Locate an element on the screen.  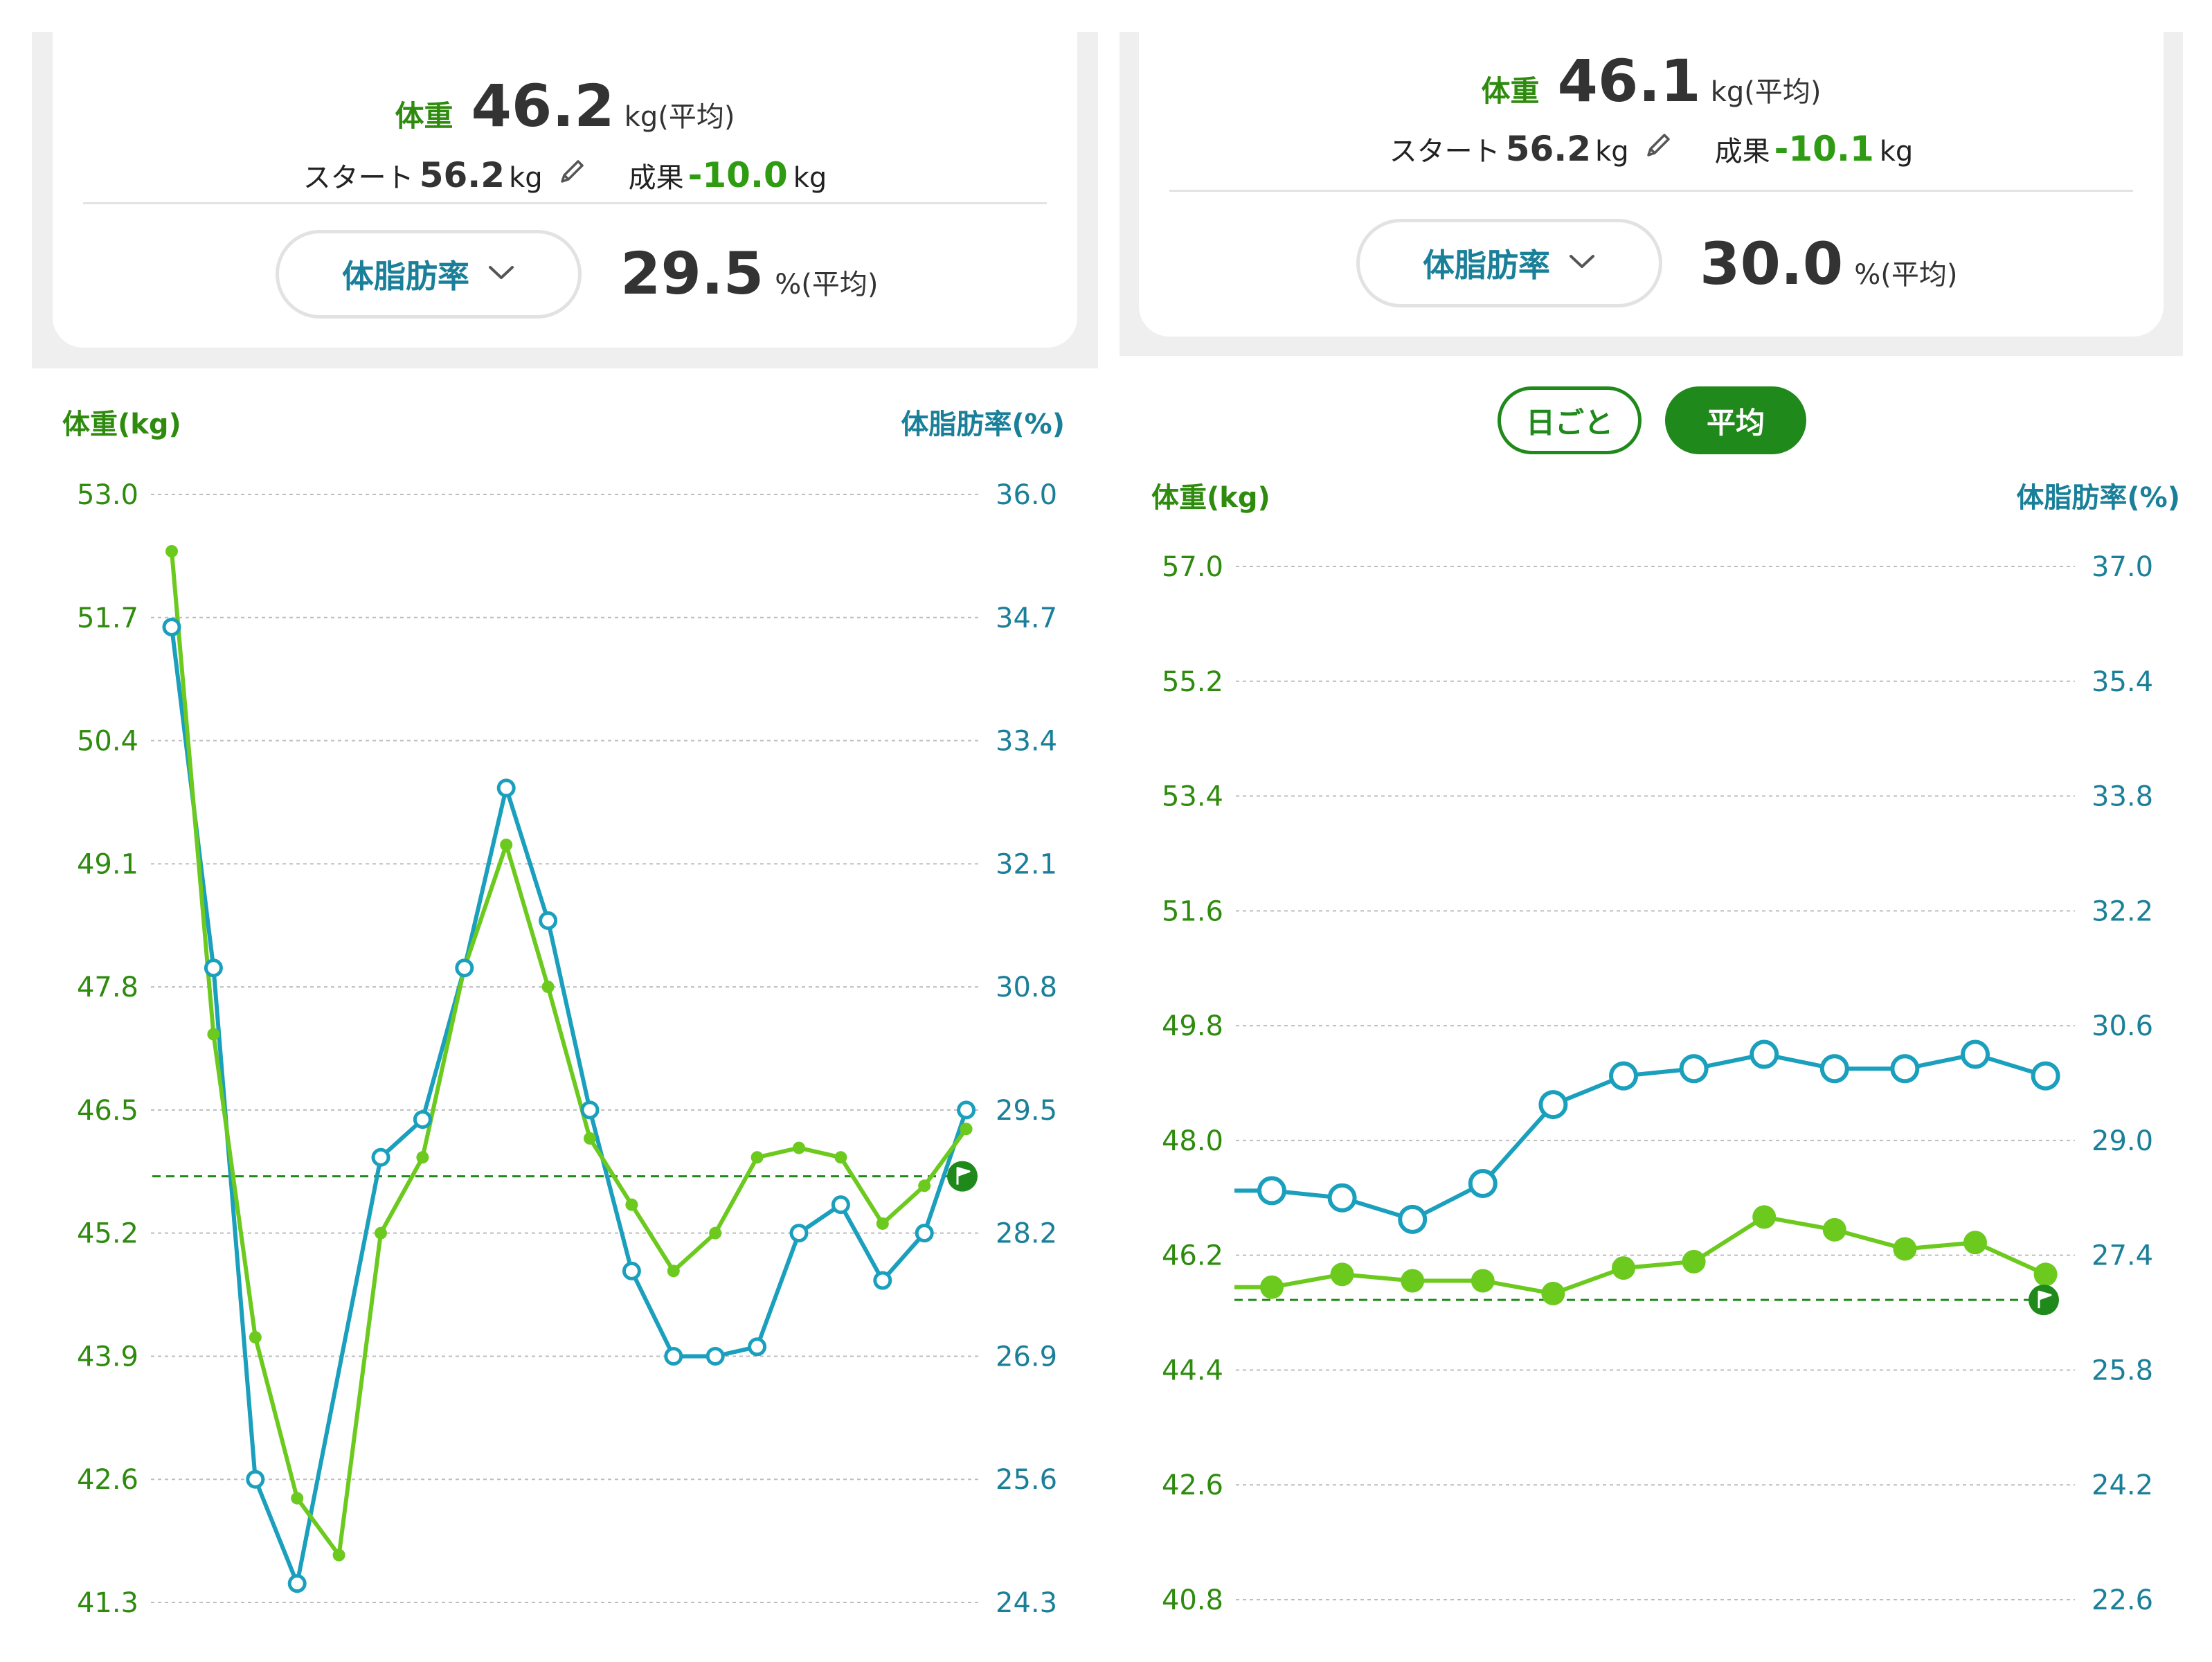
y-tick-label: 48.0 is located at coordinates (1192, 1141).